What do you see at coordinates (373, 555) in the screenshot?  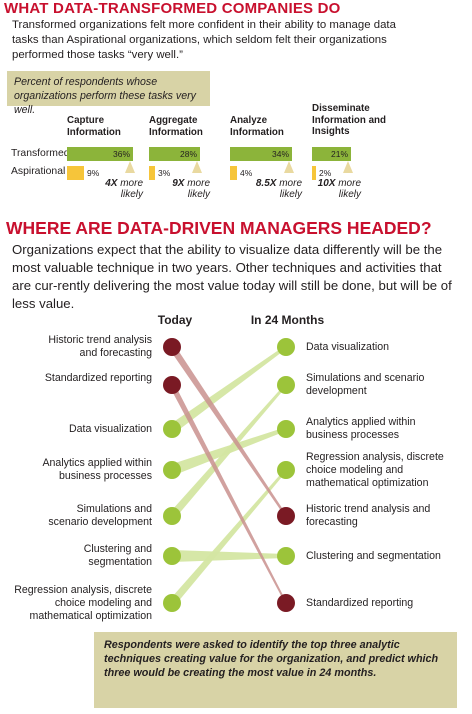 I see `future-item-label: Clustering and segmentation` at bounding box center [373, 555].